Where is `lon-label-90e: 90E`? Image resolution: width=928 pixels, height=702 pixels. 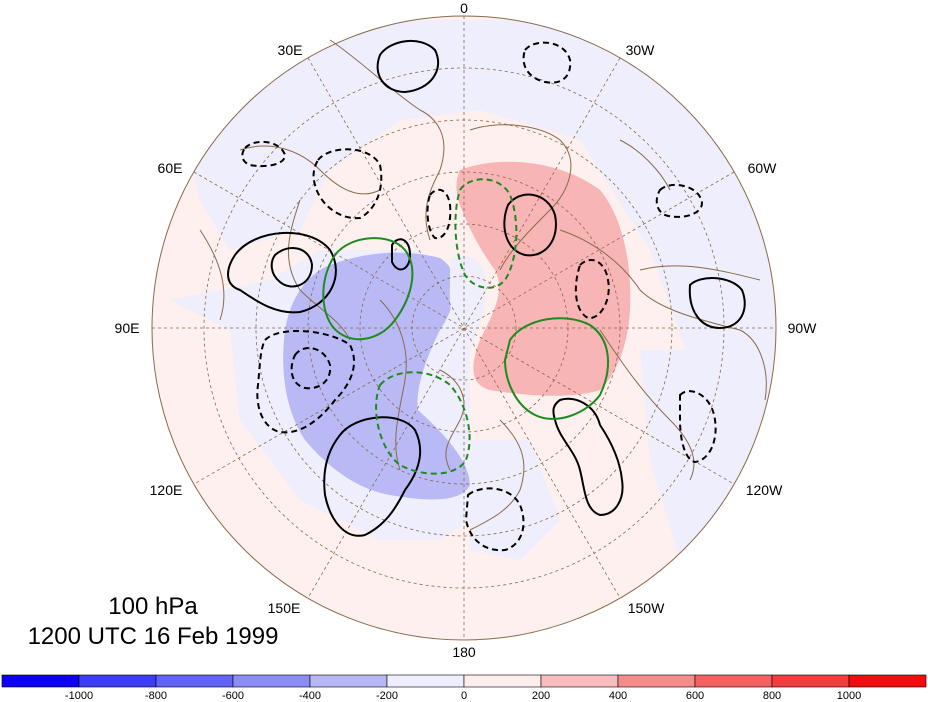 lon-label-90e: 90E is located at coordinates (127, 328).